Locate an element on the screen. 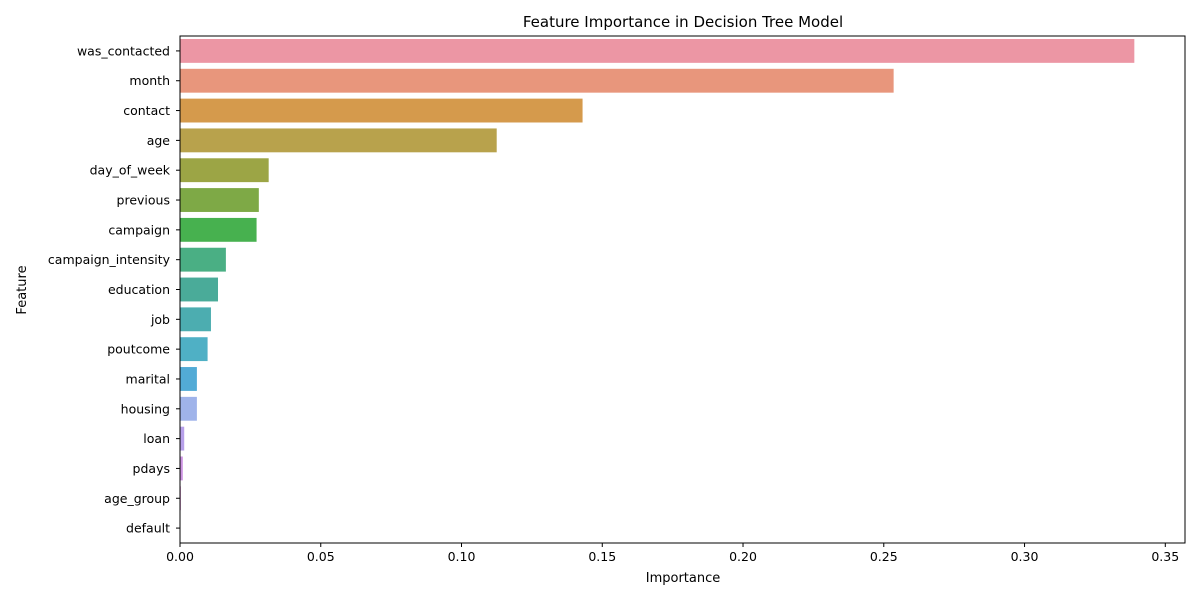 The width and height of the screenshot is (1200, 600). y-tick-label: marital is located at coordinates (148, 378).